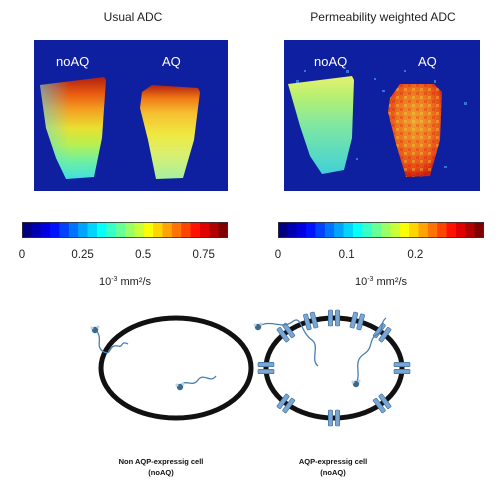 This screenshot has height=500, width=500. I want to click on aquaporin-channels, so click(334, 368).